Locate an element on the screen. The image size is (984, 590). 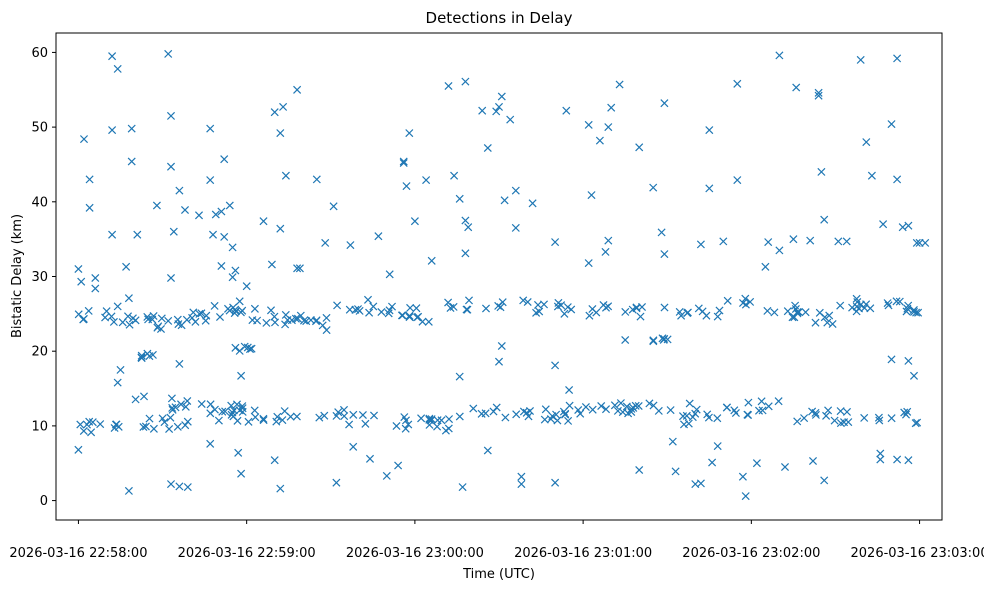
x-tick-label: 2026-03-16 23:00:00 is located at coordinates (415, 553).